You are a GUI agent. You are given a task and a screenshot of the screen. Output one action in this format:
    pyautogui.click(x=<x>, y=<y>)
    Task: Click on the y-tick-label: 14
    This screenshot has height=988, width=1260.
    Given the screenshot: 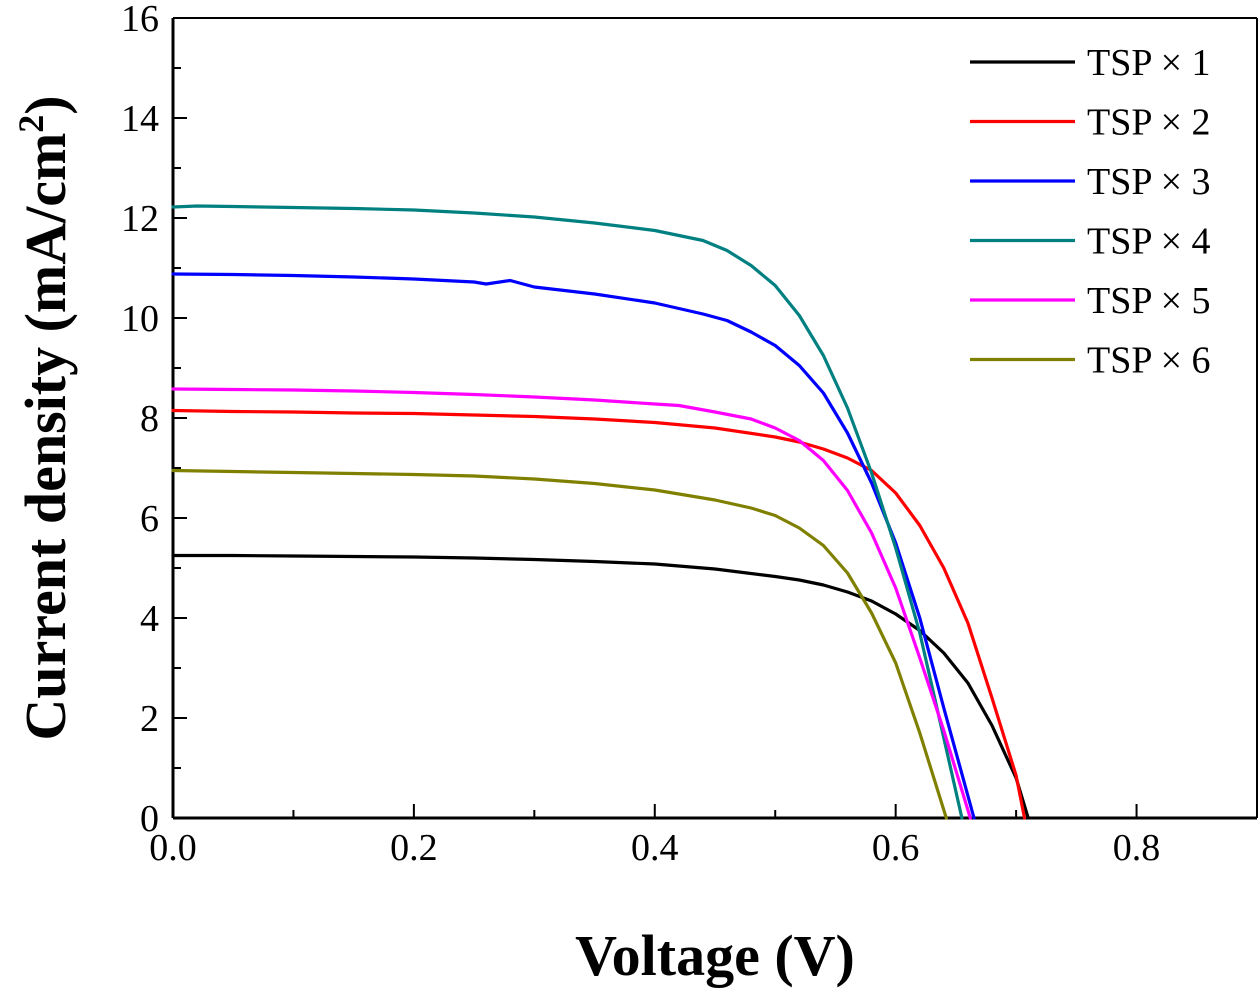 What is the action you would take?
    pyautogui.click(x=140, y=119)
    